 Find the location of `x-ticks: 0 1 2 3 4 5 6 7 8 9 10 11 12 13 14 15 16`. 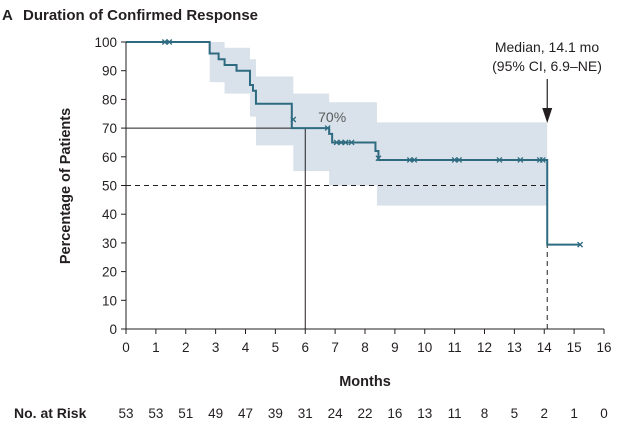

x-ticks: 0 1 2 3 4 5 6 7 8 9 10 11 12 13 14 15 16 is located at coordinates (367, 342).